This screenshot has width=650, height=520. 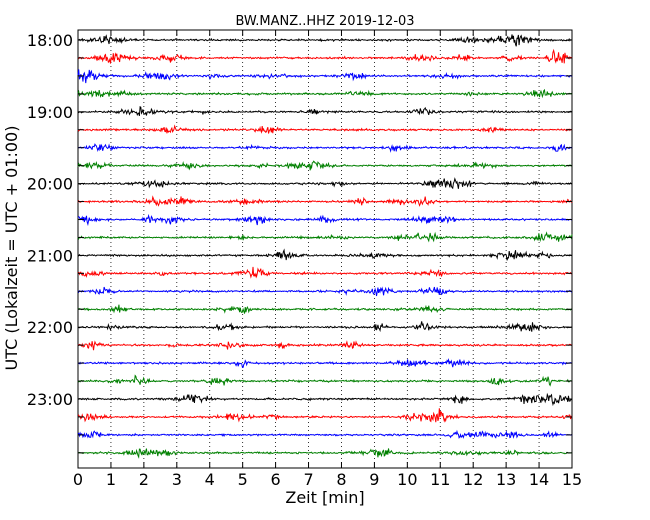 What do you see at coordinates (341, 479) in the screenshot?
I see `x-tick-label: 8` at bounding box center [341, 479].